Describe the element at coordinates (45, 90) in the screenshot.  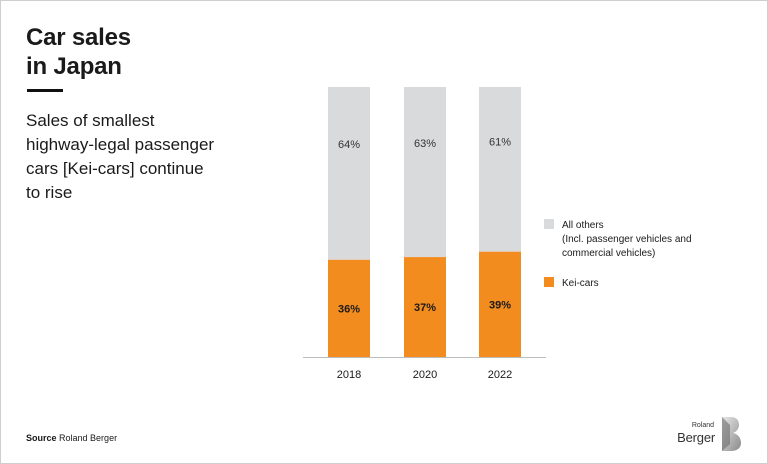
I see `title-underline` at that location.